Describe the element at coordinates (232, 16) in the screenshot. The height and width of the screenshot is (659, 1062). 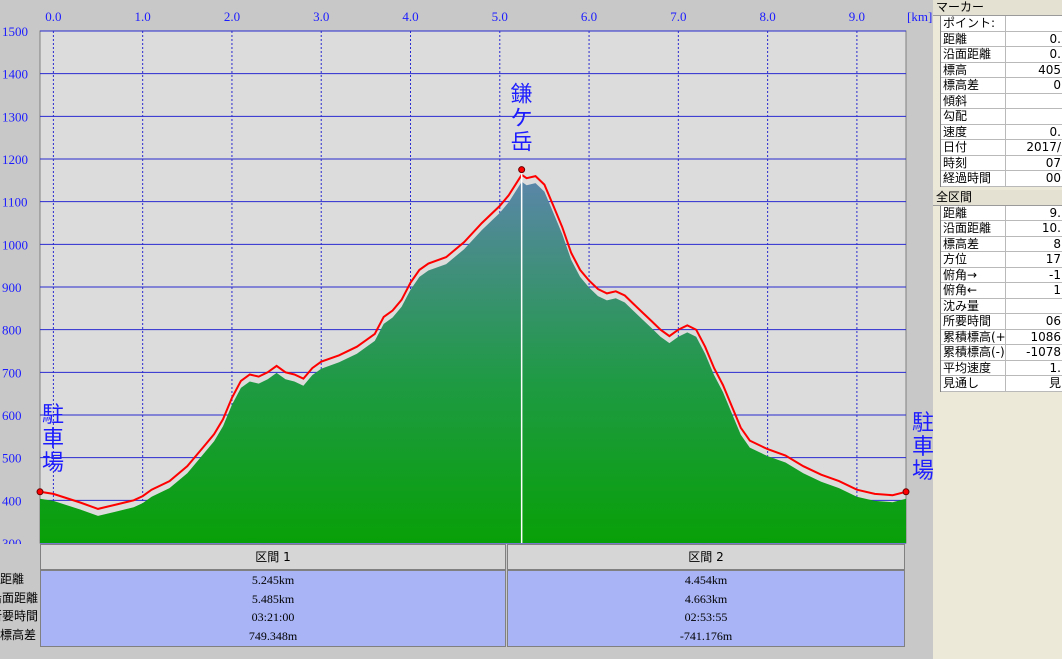
I see `x-tick-label: 2.0` at that location.